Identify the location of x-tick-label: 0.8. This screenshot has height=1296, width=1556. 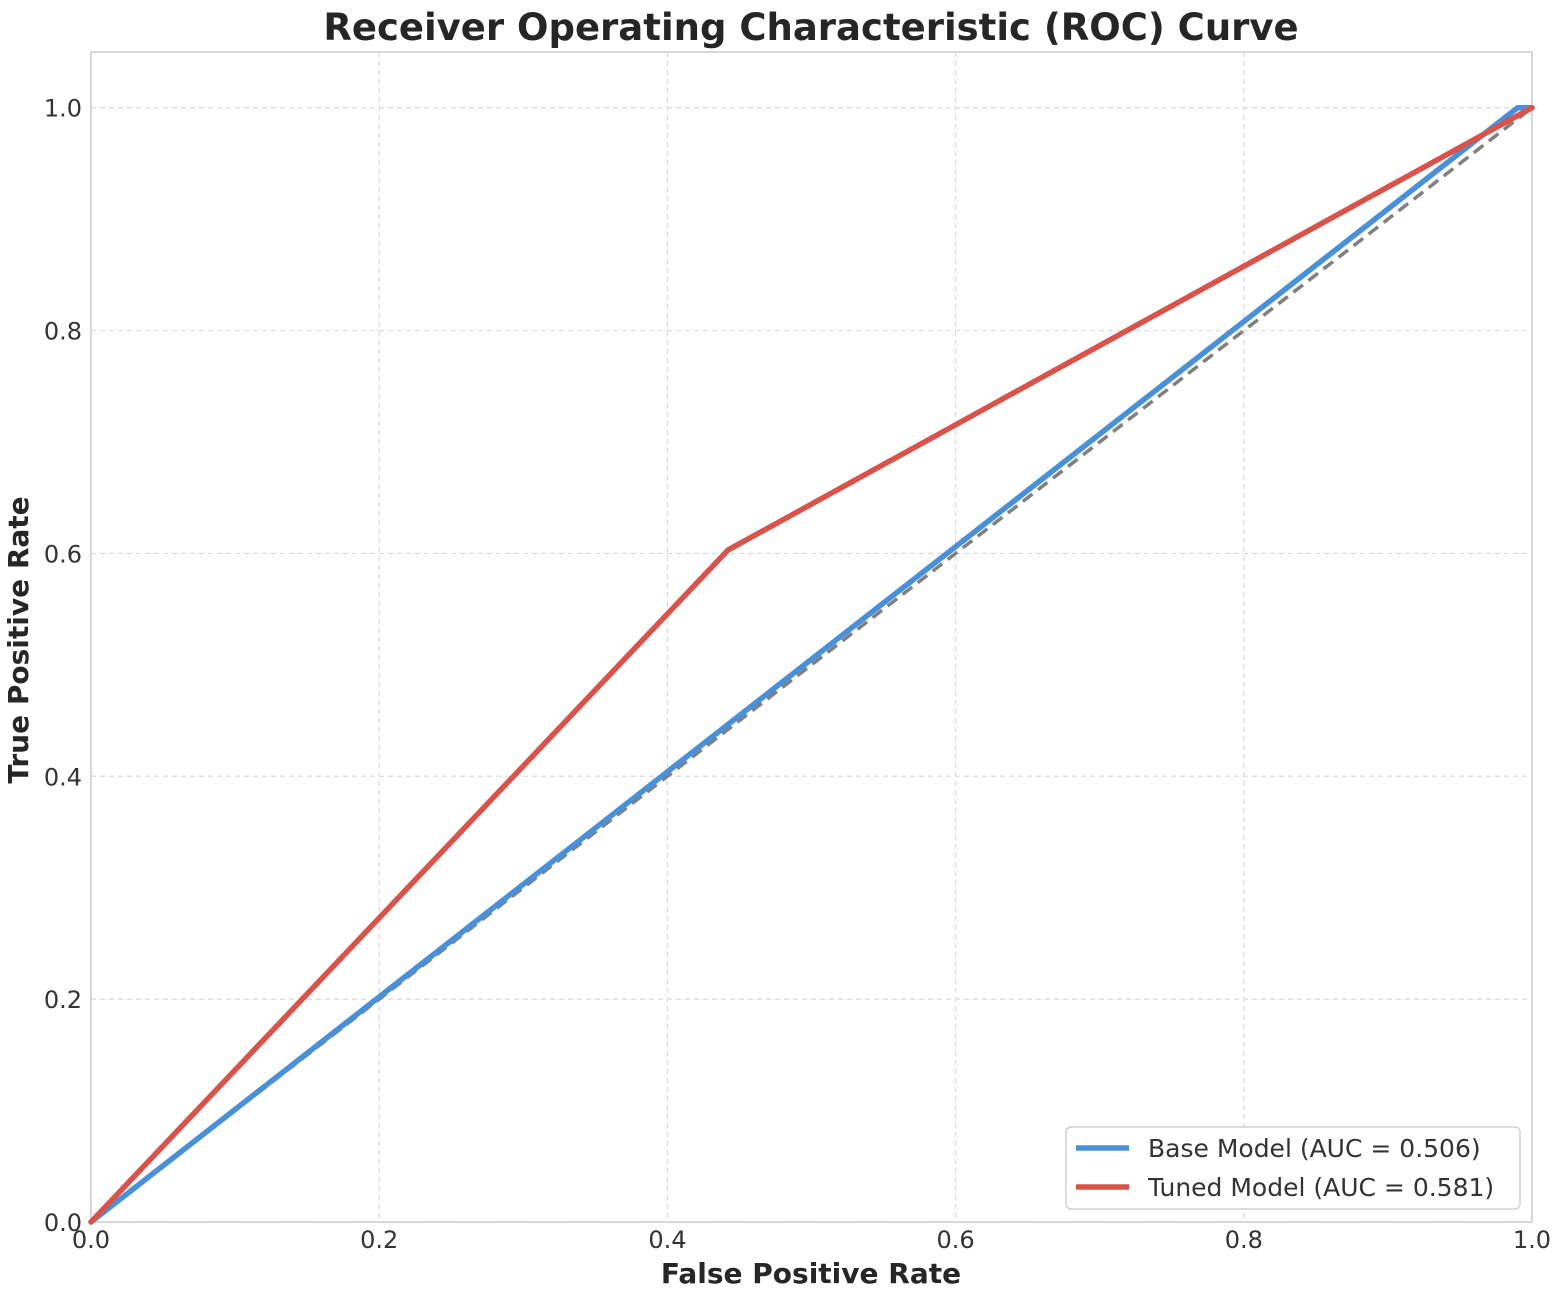
(1244, 1240).